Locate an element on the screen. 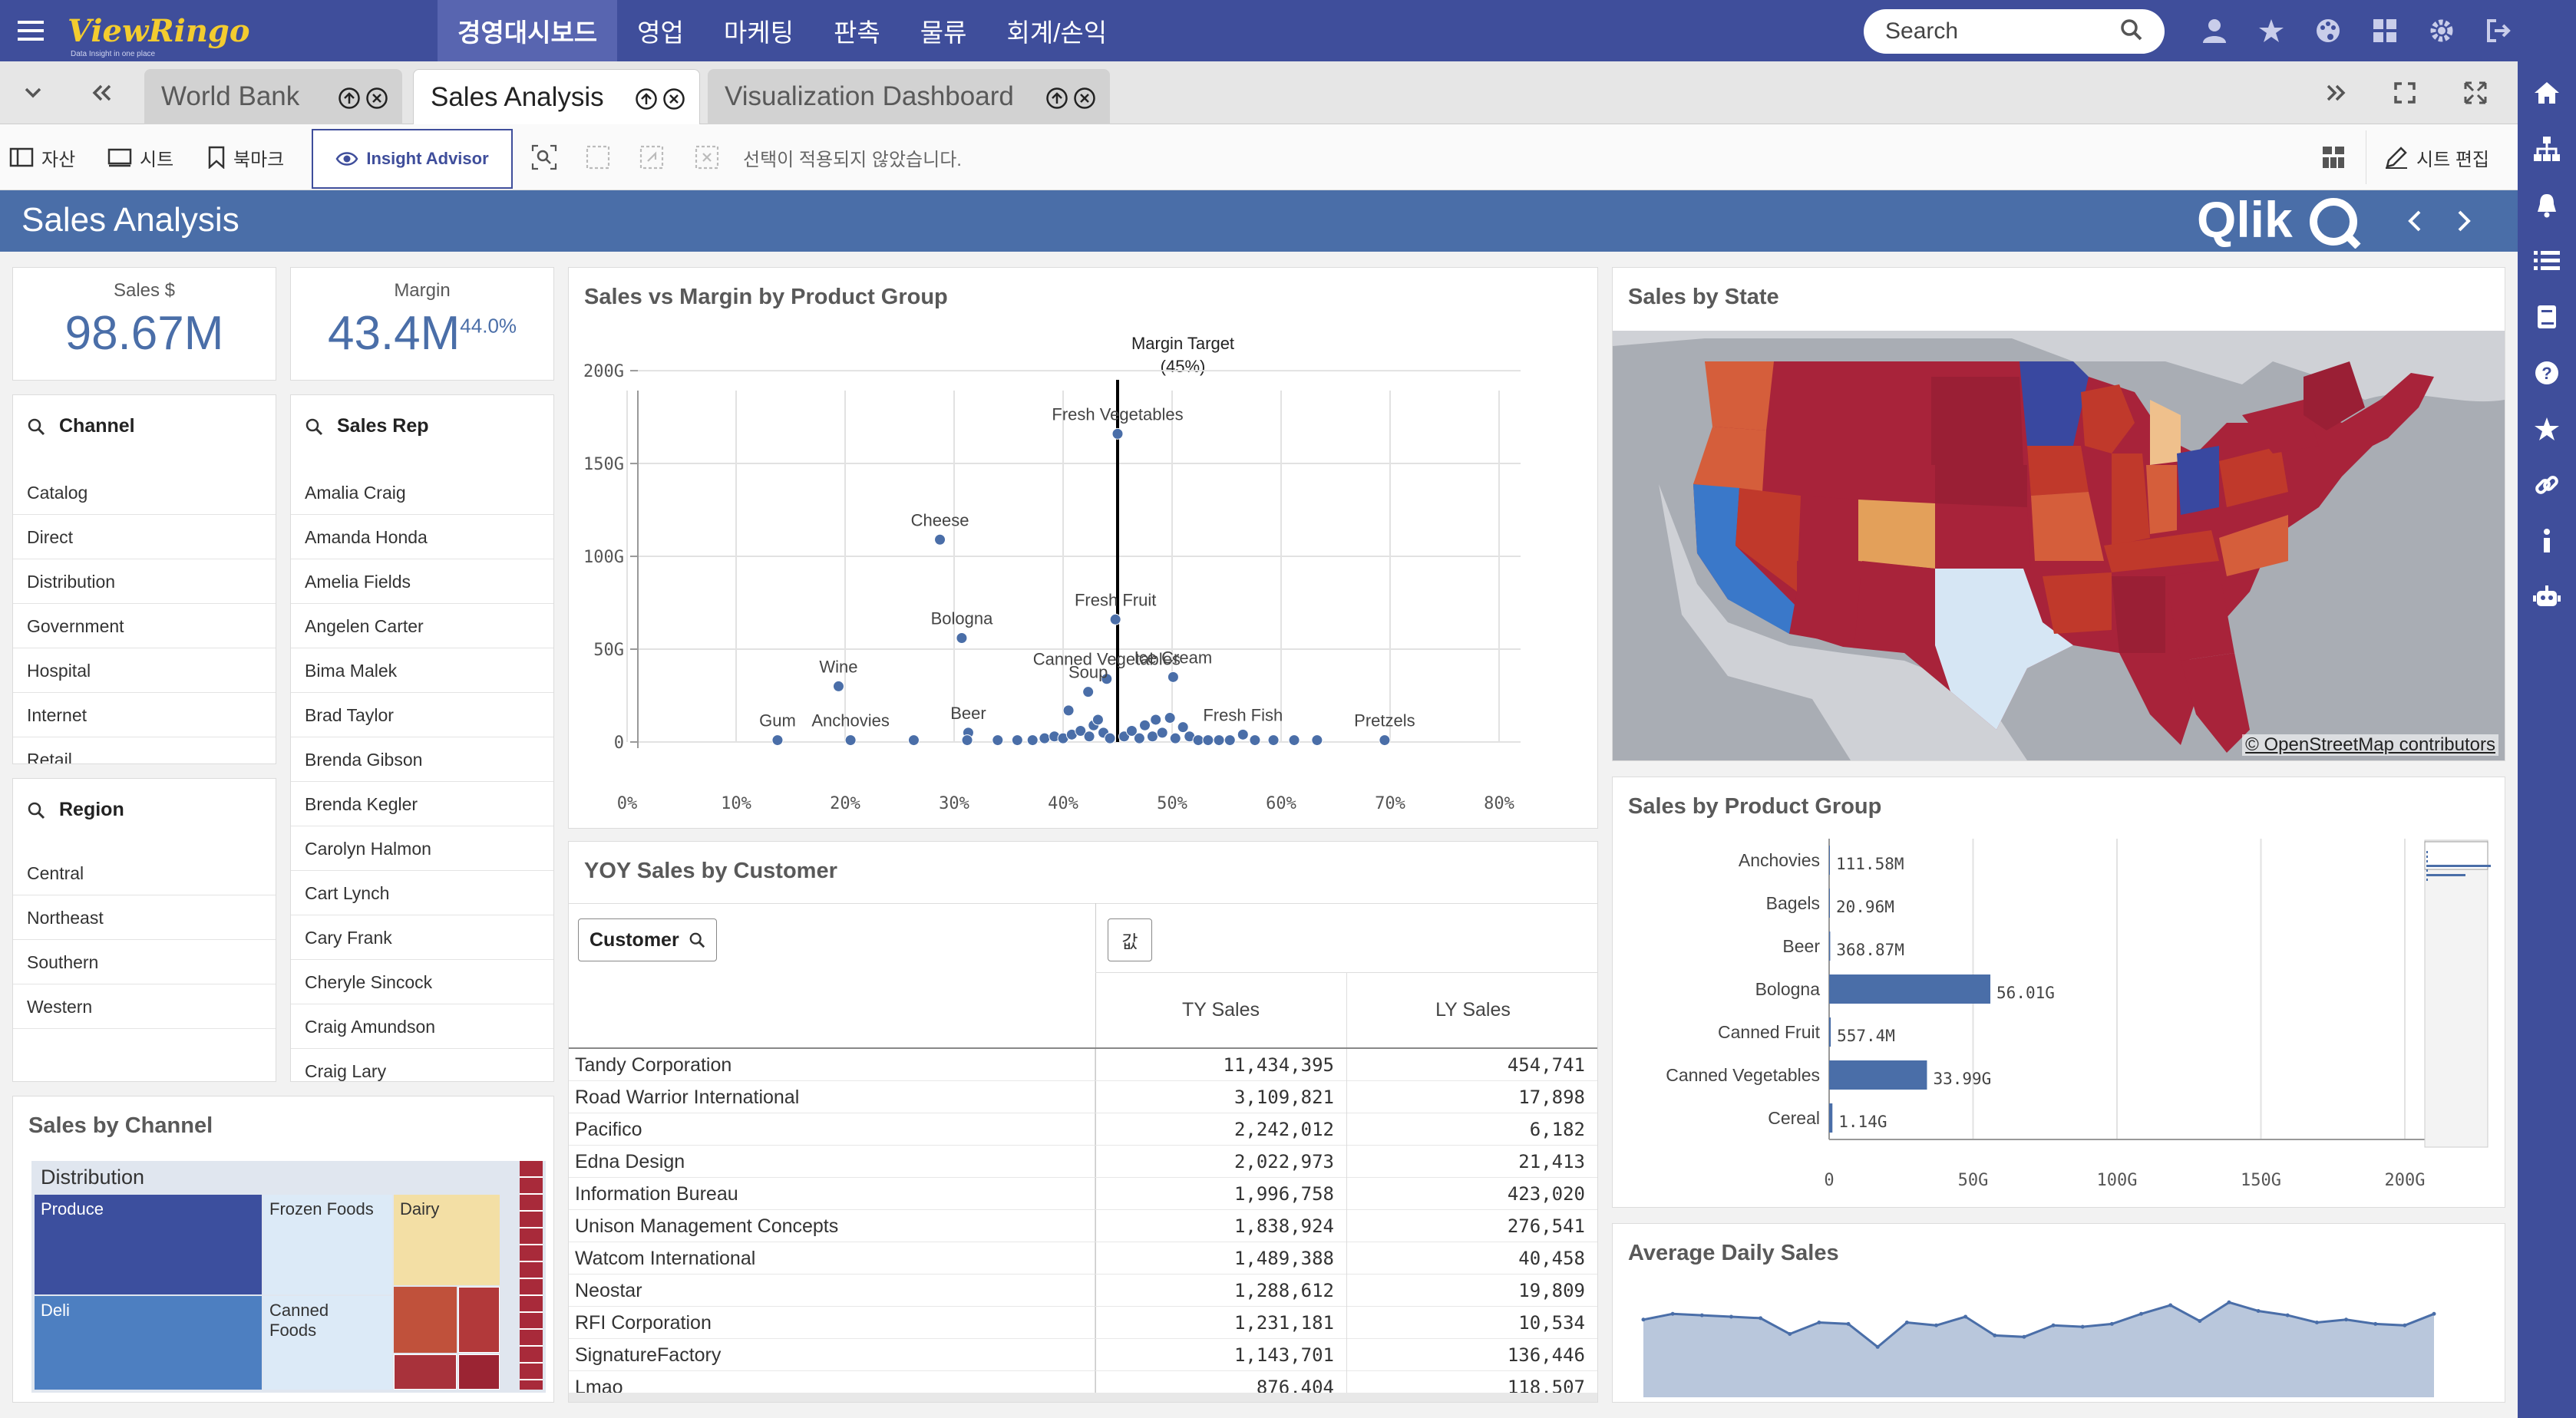 The height and width of the screenshot is (1418, 2576). table-row: Edna Design 2,022,973 21,413 is located at coordinates (1083, 1161).